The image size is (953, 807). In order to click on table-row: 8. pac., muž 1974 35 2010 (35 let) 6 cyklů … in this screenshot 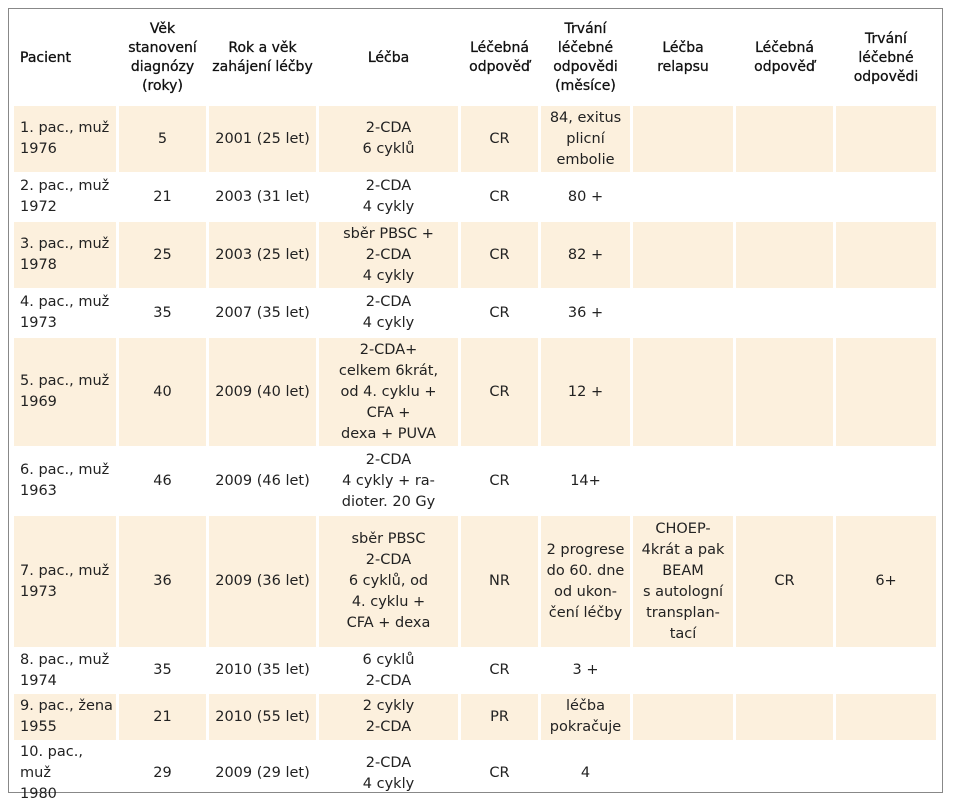, I will do `click(475, 670)`.